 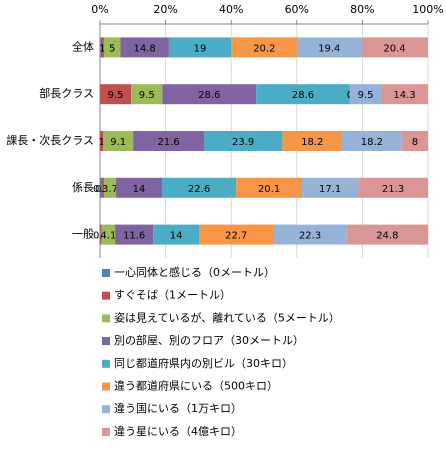 What do you see at coordinates (269, 189) in the screenshot?
I see `data-label: 20.1` at bounding box center [269, 189].